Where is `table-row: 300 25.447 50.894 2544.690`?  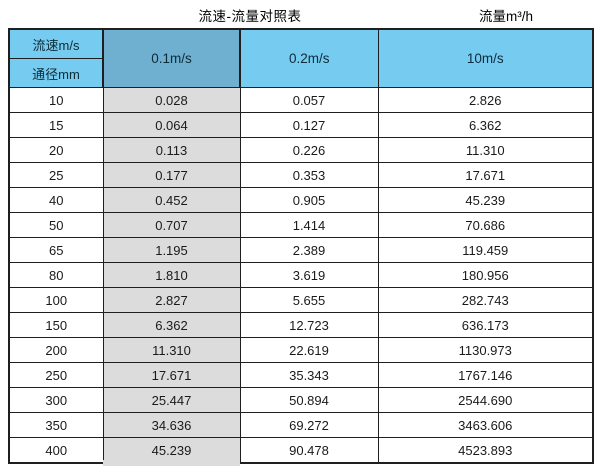
table-row: 300 25.447 50.894 2544.690 is located at coordinates (301, 400).